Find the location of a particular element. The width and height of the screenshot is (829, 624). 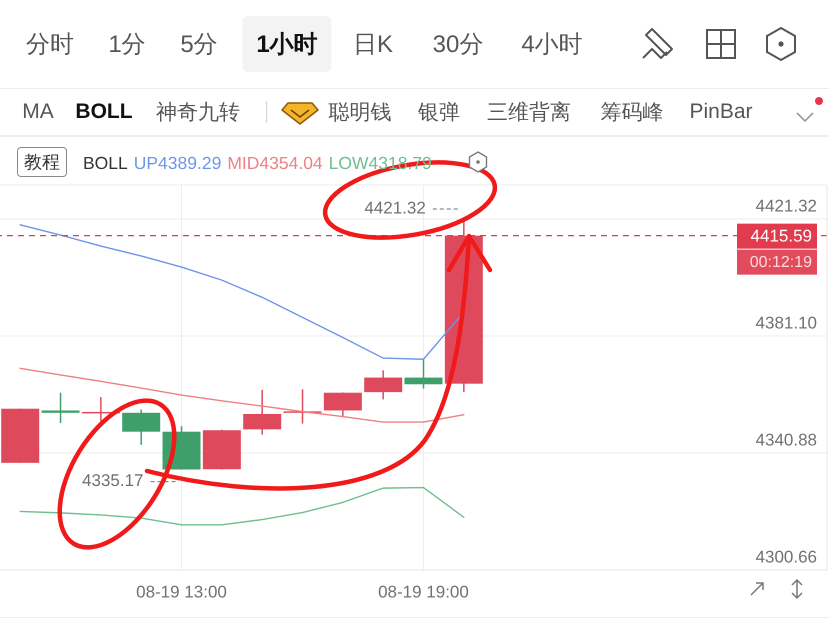

text: 4小时 is located at coordinates (552, 44).